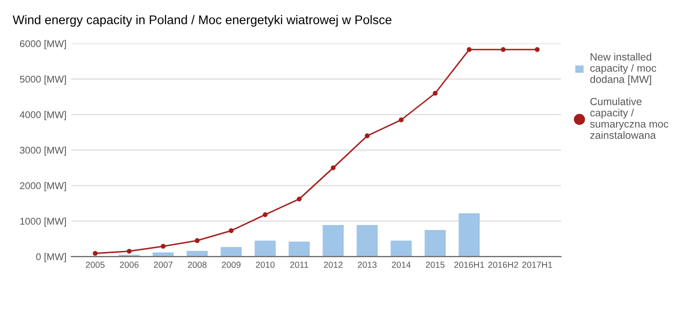 This screenshot has width=680, height=311. I want to click on legend-label: New installed capacity / moc dodana [MW], so click(623, 69).